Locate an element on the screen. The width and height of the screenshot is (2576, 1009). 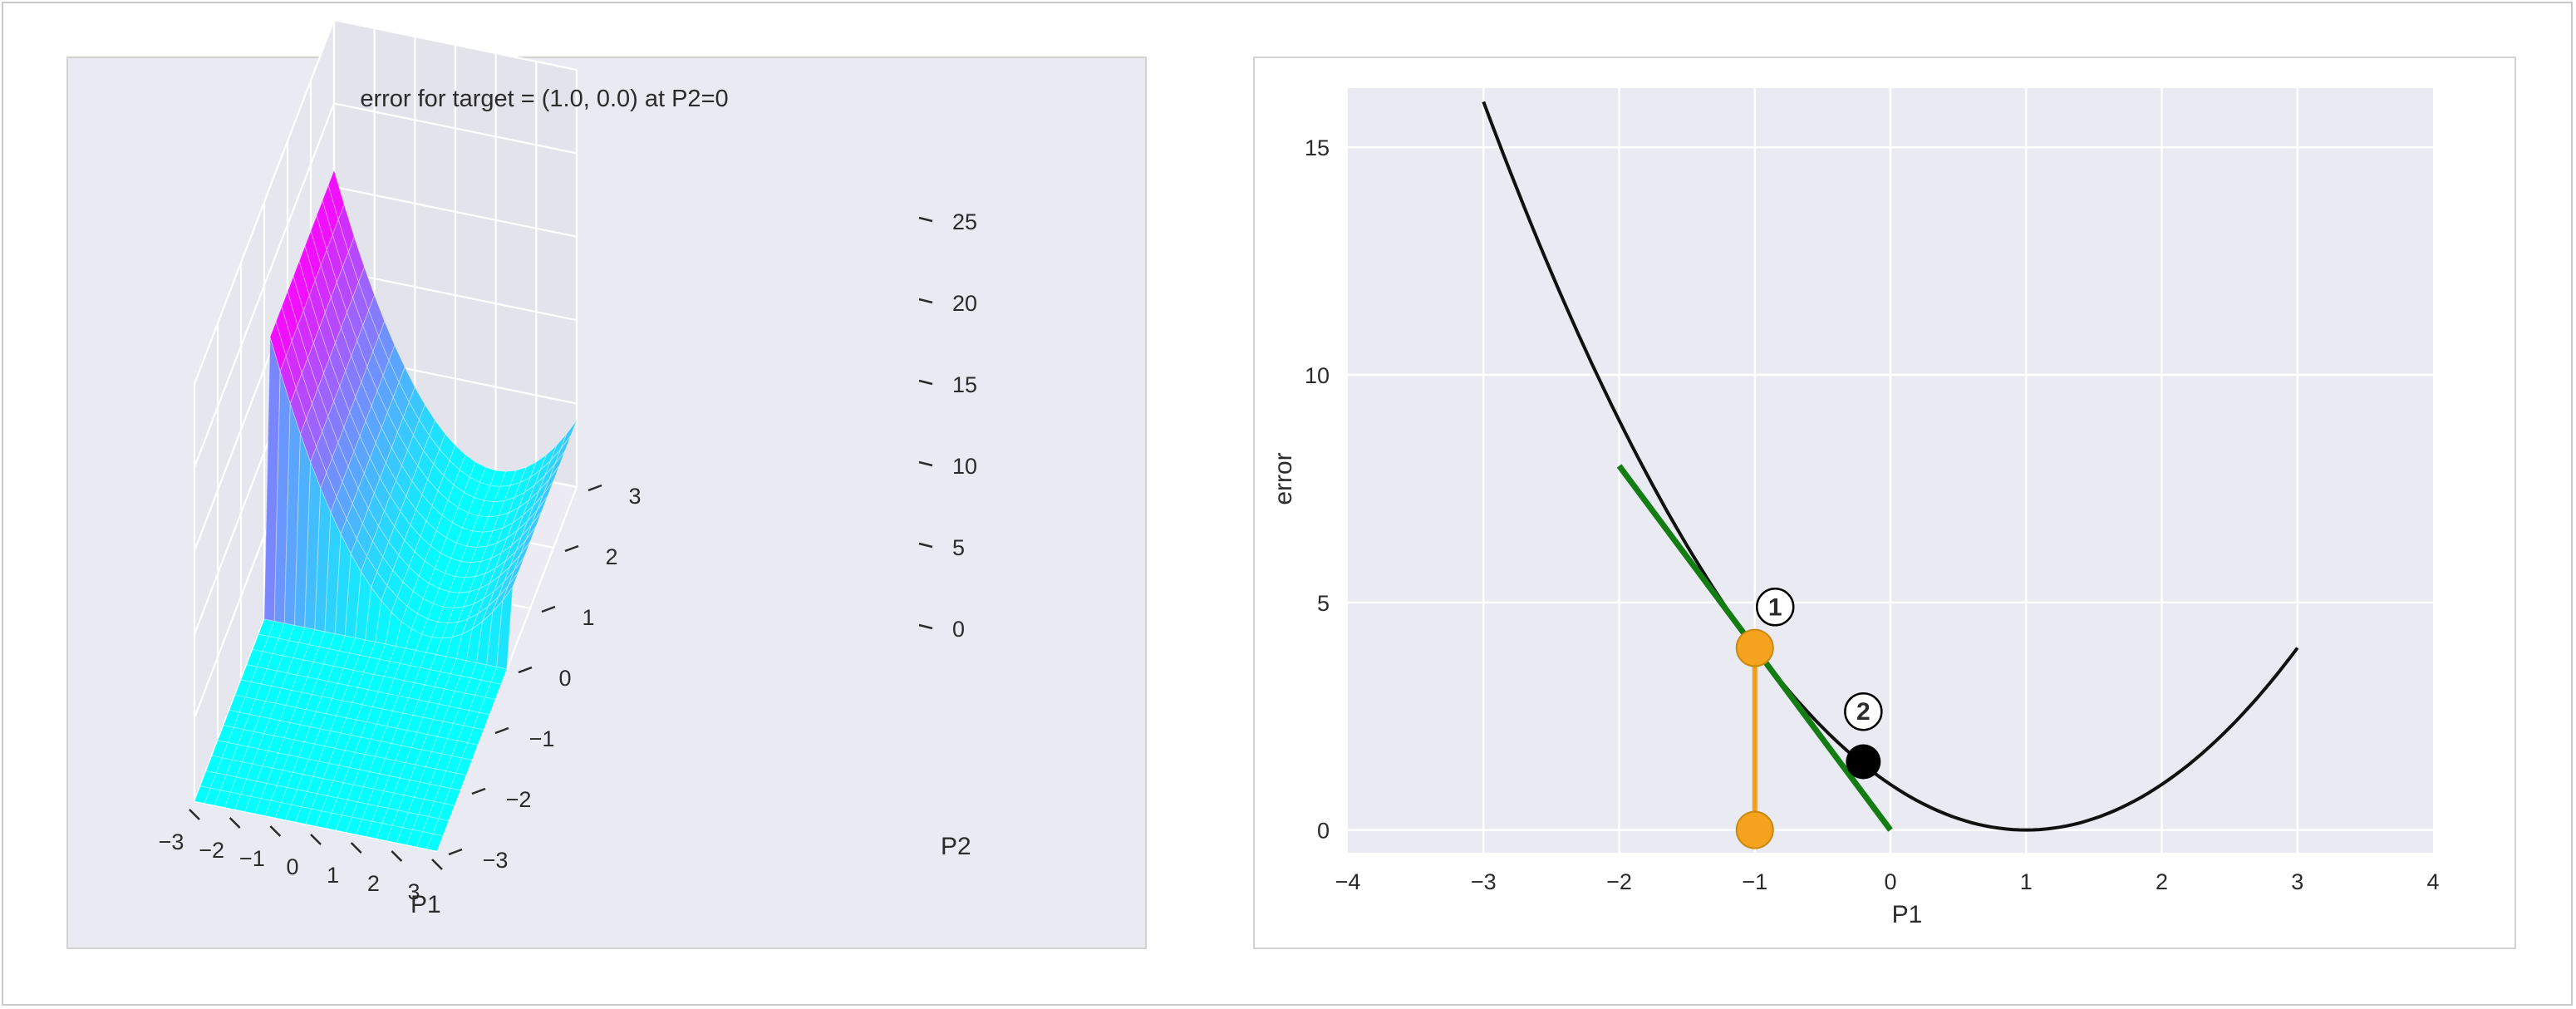
y-tick-label: 1 is located at coordinates (588, 617).